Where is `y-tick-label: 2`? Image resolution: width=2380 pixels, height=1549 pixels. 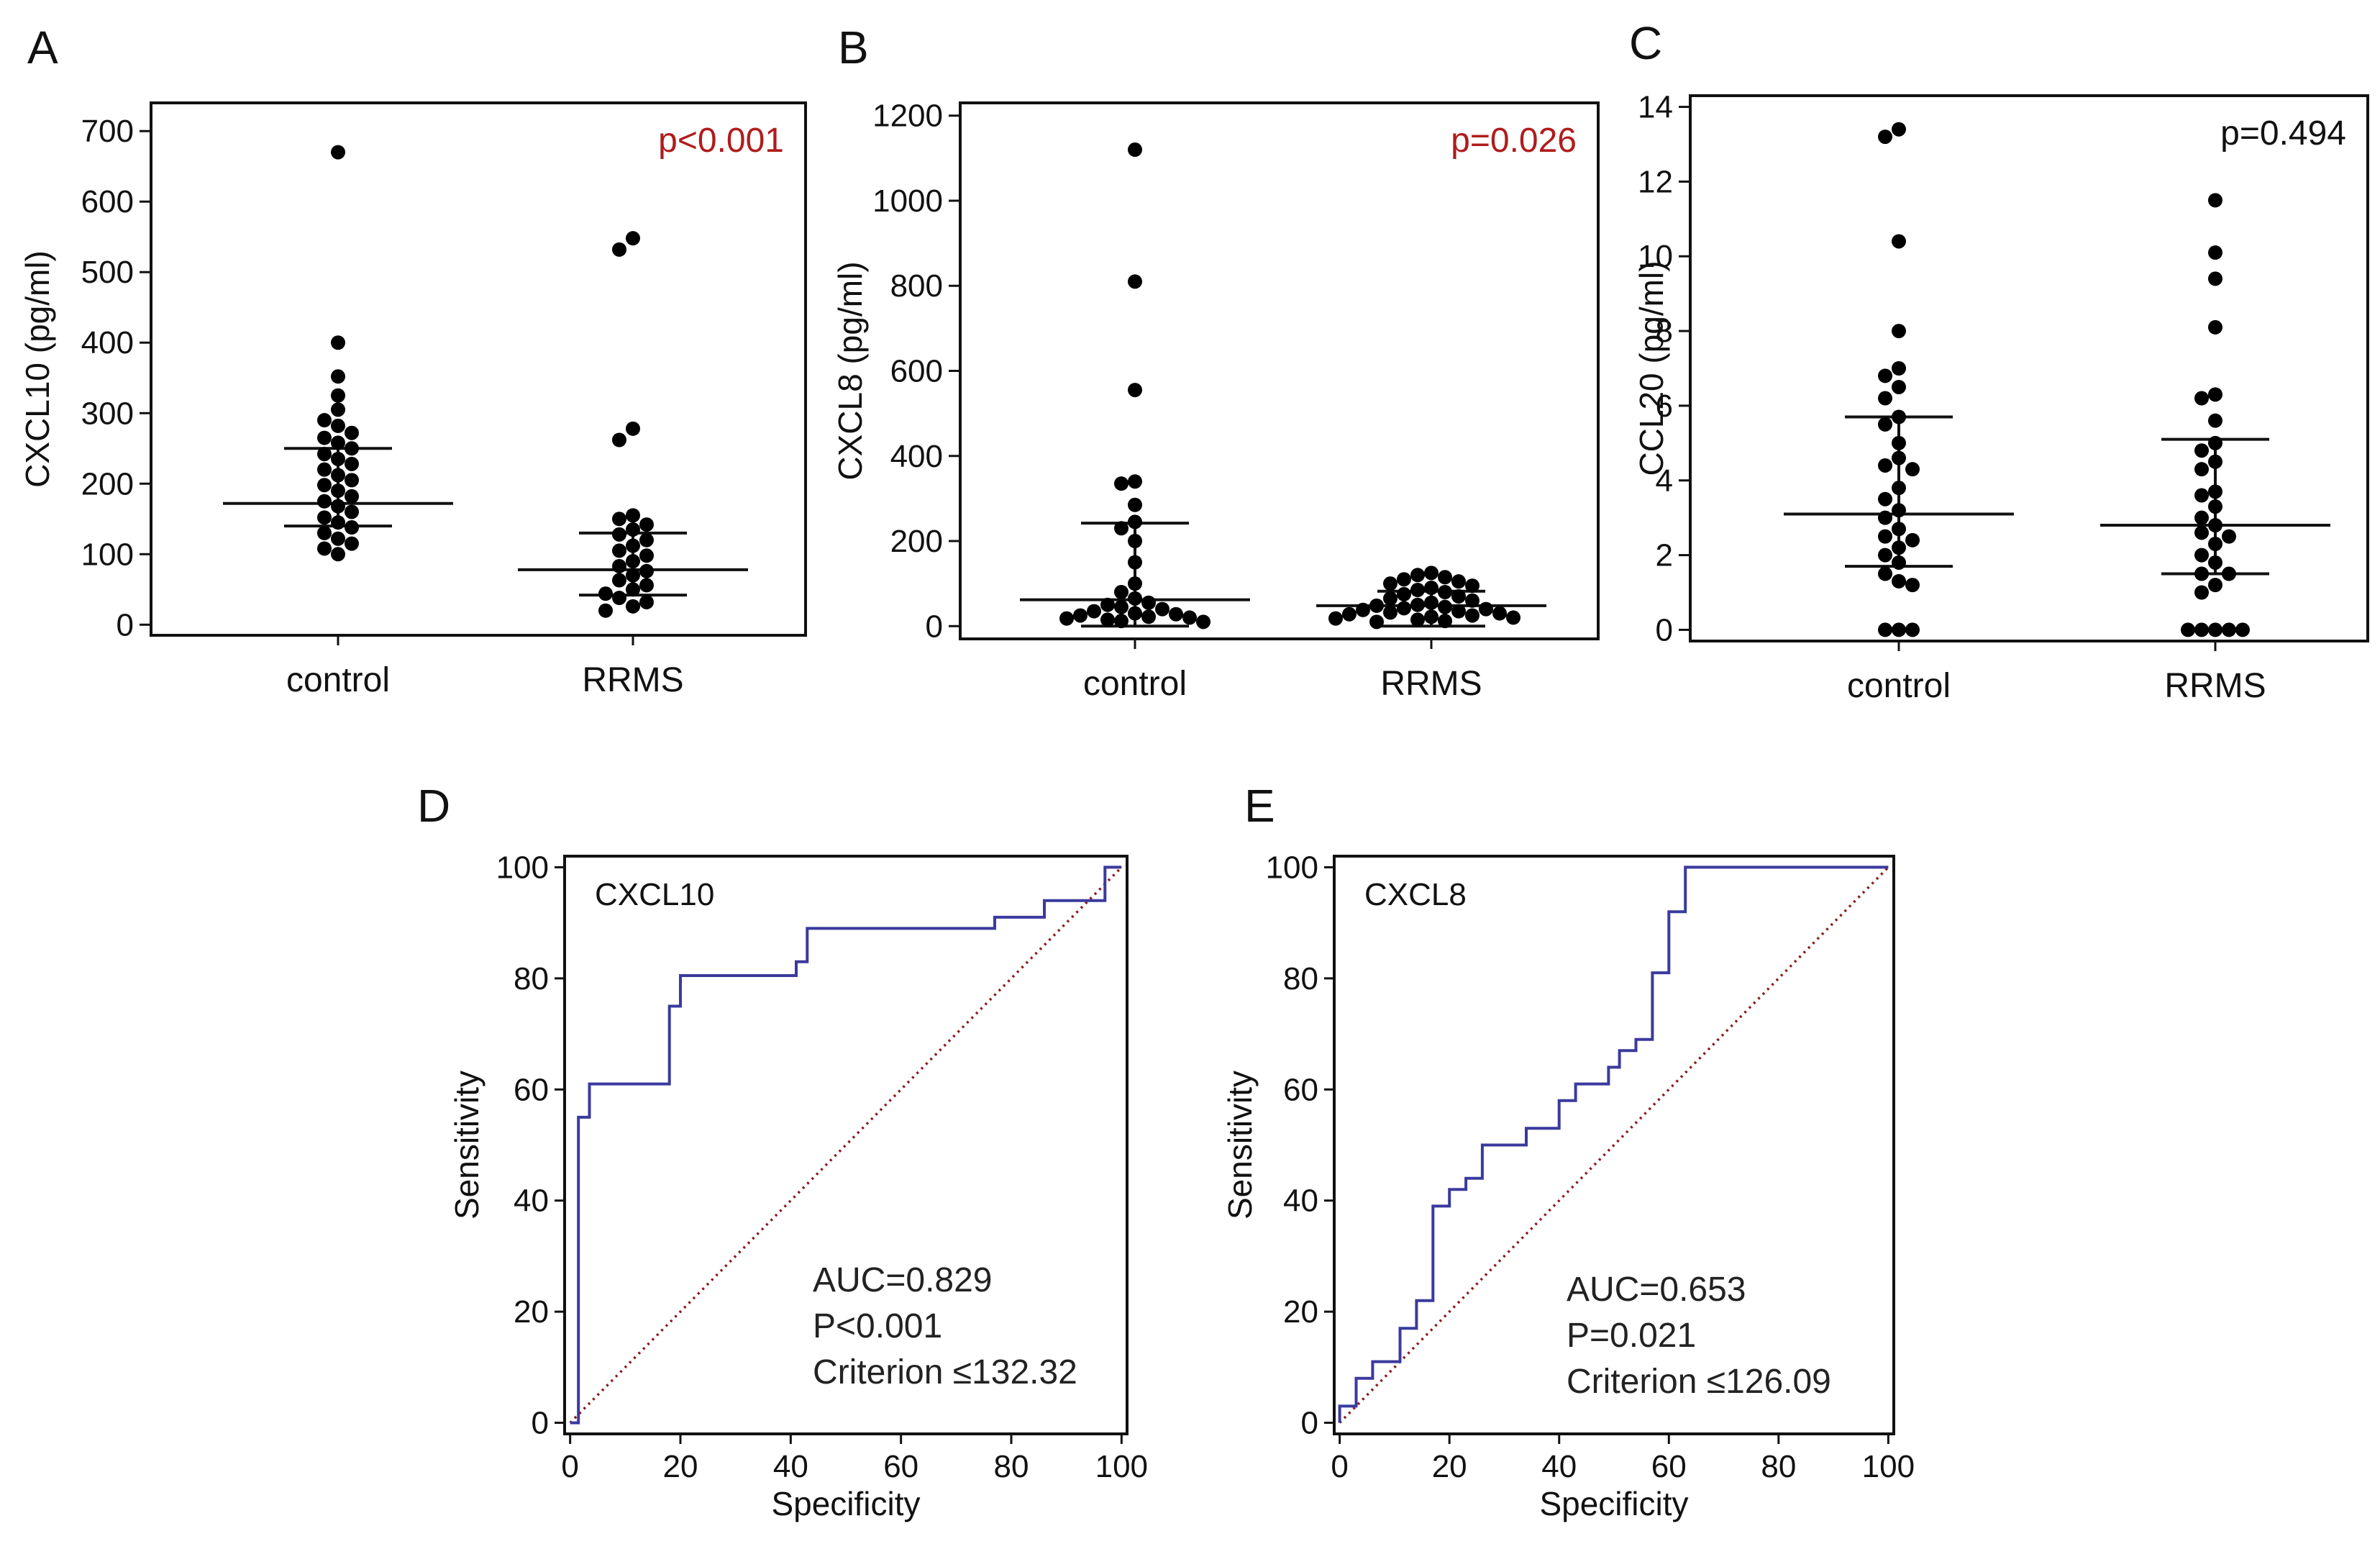
y-tick-label: 2 is located at coordinates (1664, 555).